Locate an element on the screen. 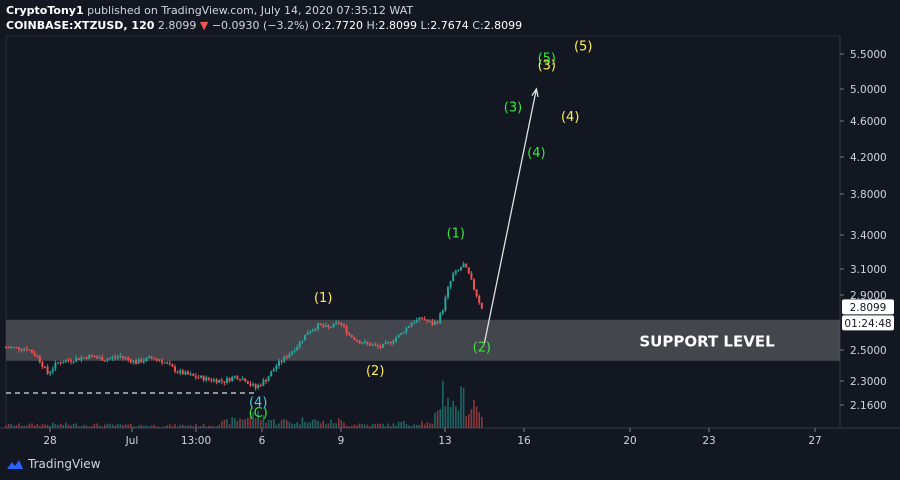 This screenshot has width=900, height=480. wave-label: (1) is located at coordinates (456, 233).